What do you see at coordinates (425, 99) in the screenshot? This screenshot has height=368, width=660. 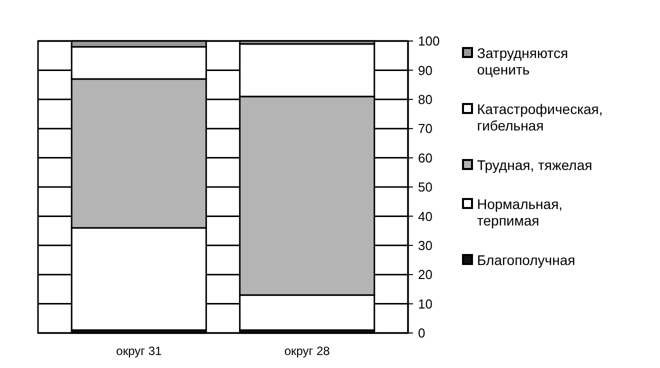 I see `y-tick-label: 80` at bounding box center [425, 99].